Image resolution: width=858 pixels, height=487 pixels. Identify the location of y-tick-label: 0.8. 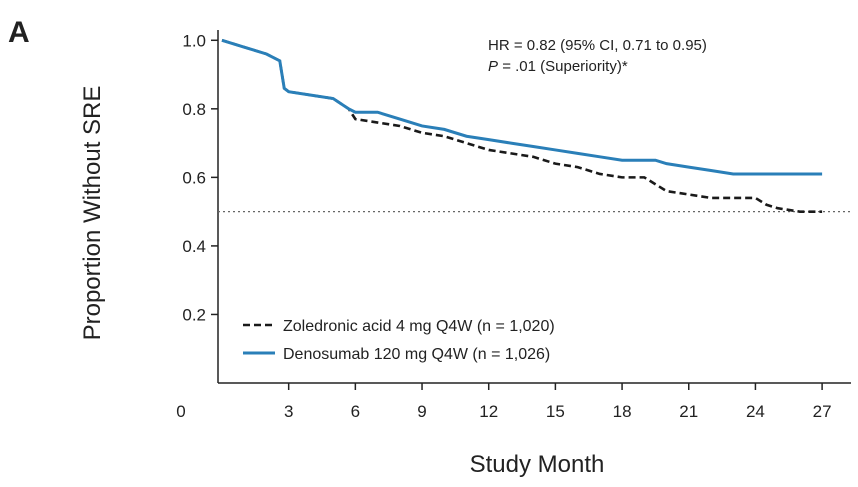
(194, 109).